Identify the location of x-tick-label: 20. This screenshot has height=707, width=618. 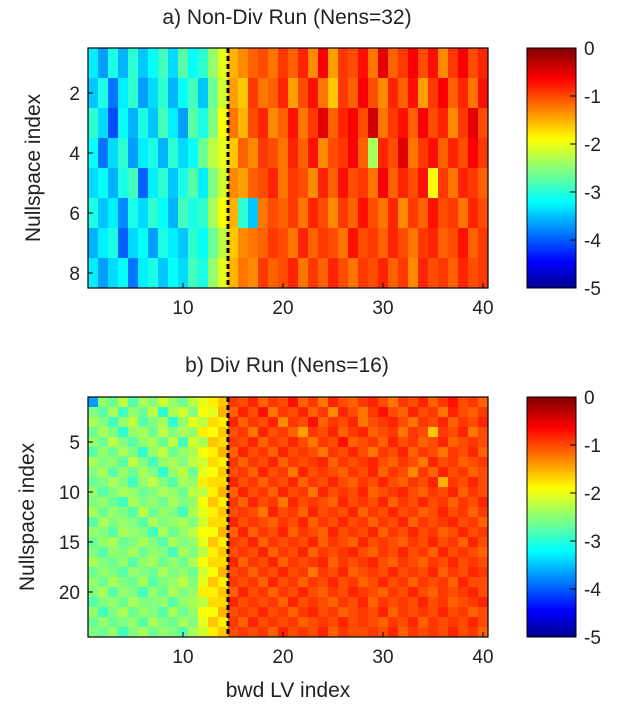
(282, 657).